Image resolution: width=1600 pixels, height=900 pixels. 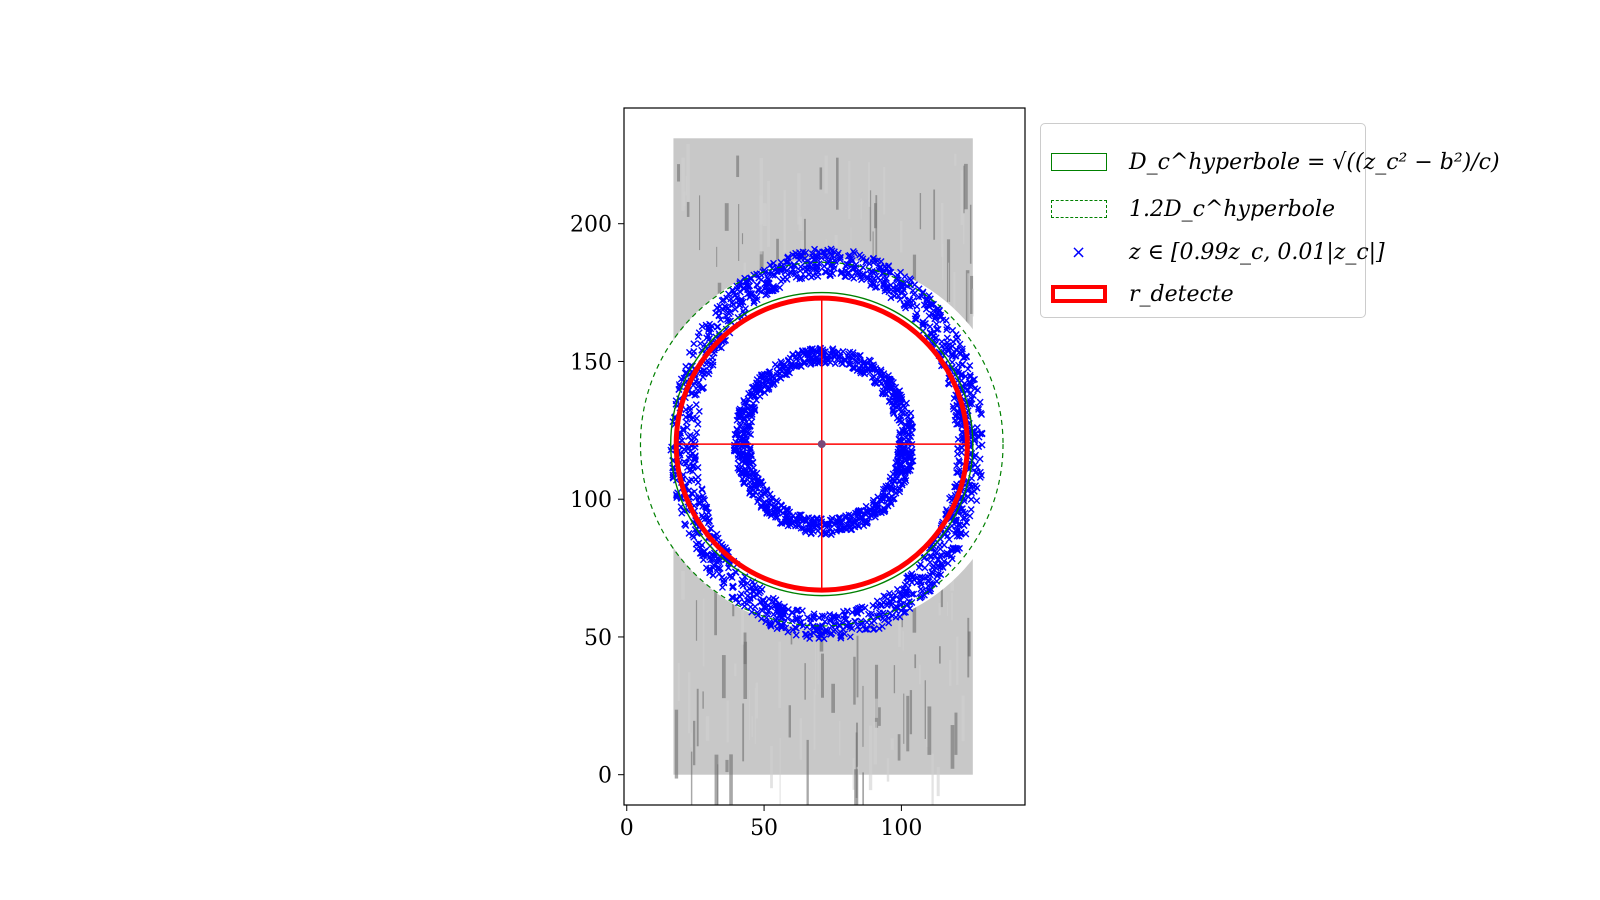 I want to click on y-tick-label: 0, so click(x=605, y=776).